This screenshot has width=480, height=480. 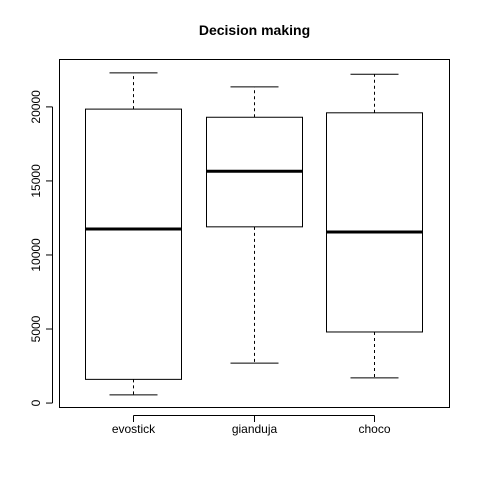 I want to click on box-gianduja, so click(x=254, y=225).